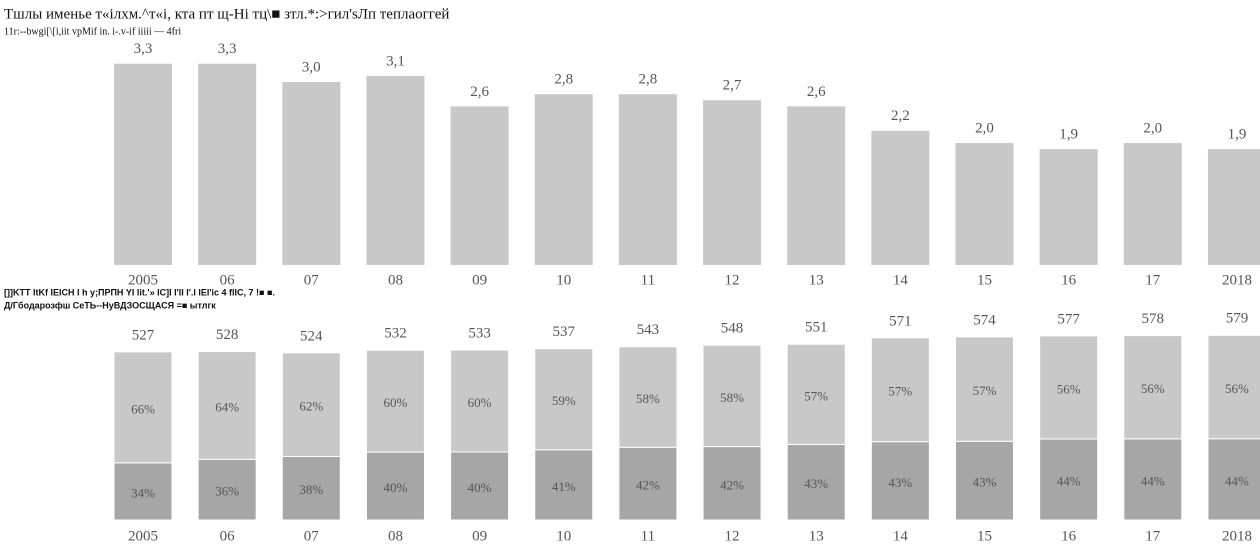  I want to click on x-tick-label: 10, so click(563, 280).